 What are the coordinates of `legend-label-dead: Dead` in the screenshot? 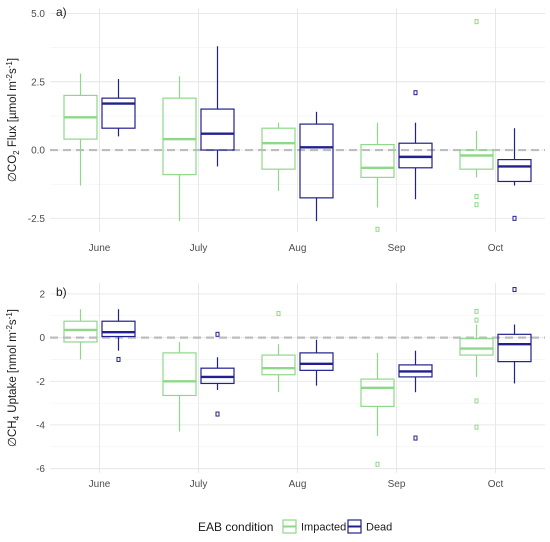 It's located at (379, 528).